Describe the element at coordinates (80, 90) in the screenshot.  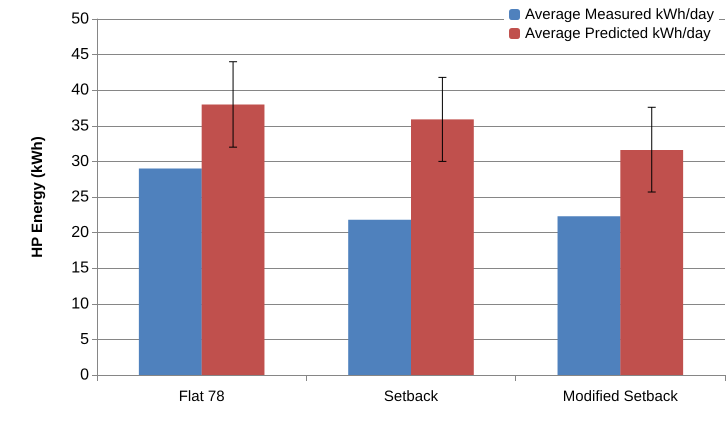
I see `y-tick-label: 40` at that location.